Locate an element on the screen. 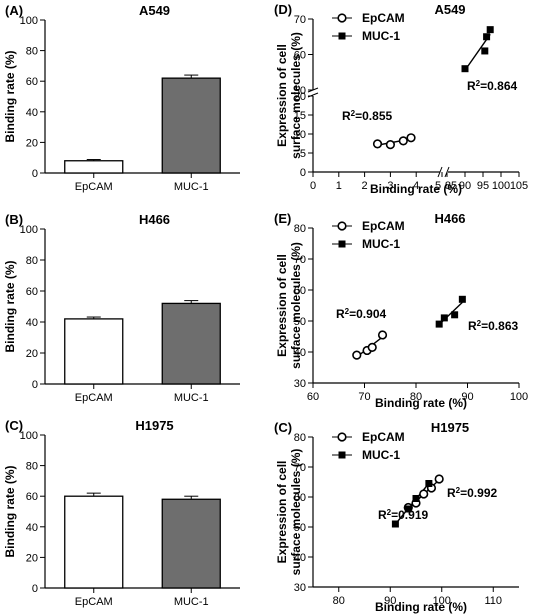  bar2-ylabel: Binding rate (%) is located at coordinates (10, 511).